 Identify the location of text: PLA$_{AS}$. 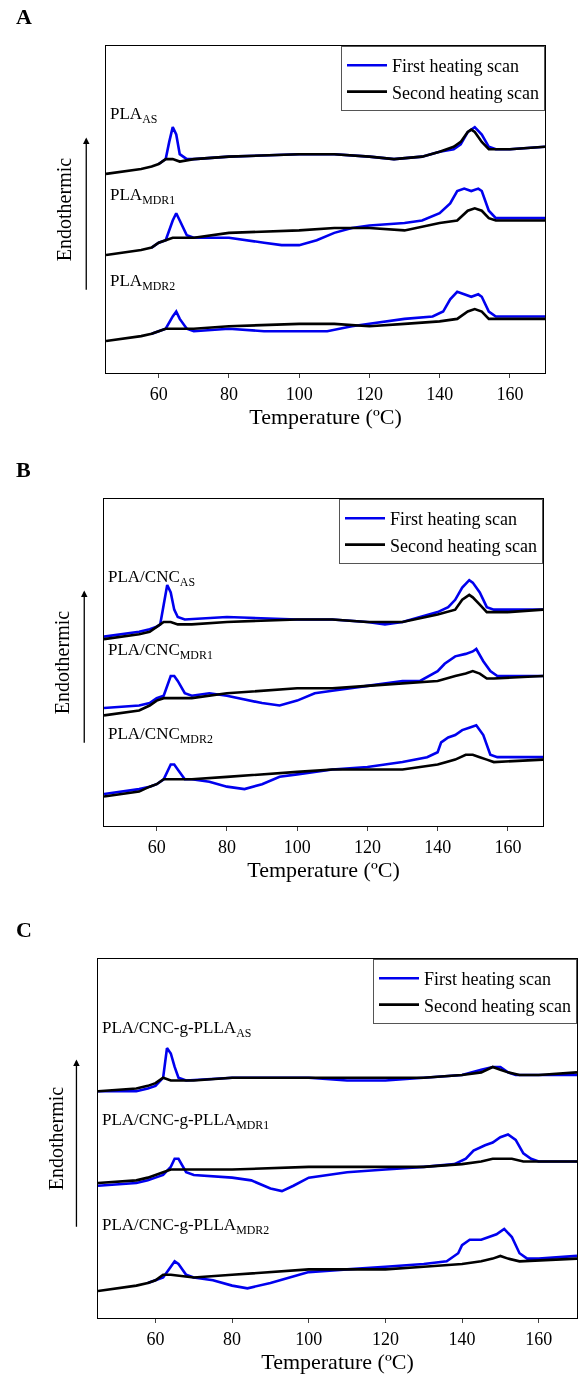
(134, 115).